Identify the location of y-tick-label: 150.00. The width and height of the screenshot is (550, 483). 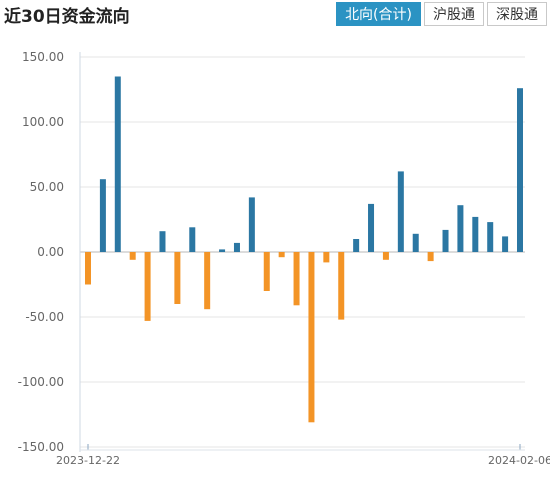
(43, 57).